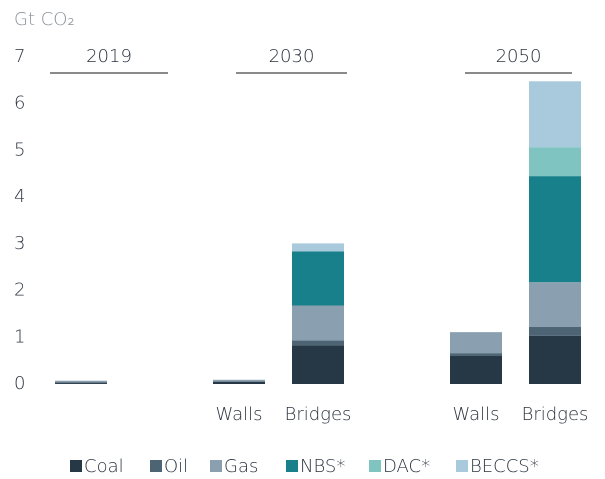 This screenshot has height=479, width=605. What do you see at coordinates (292, 56) in the screenshot?
I see `group-label: 2030` at bounding box center [292, 56].